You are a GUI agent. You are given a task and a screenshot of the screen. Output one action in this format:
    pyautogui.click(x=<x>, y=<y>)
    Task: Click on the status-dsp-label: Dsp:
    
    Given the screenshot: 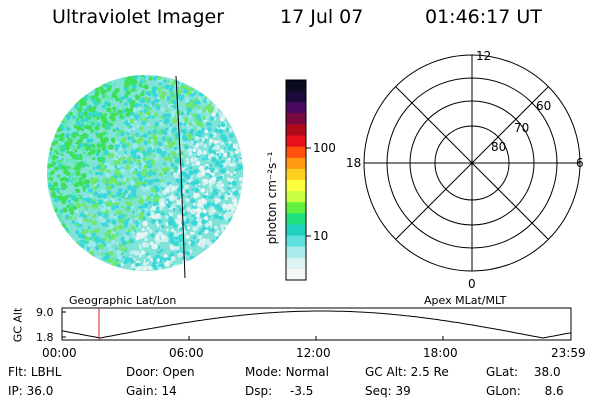 What is the action you would take?
    pyautogui.click(x=259, y=391)
    